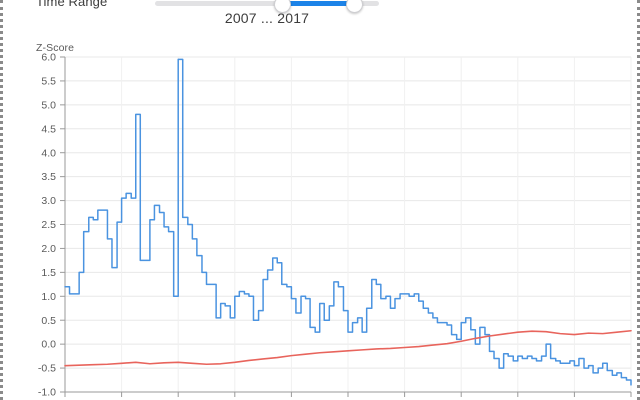 This screenshot has width=640, height=400. What do you see at coordinates (47, 393) in the screenshot?
I see `svg-text: -1.0` at bounding box center [47, 393].